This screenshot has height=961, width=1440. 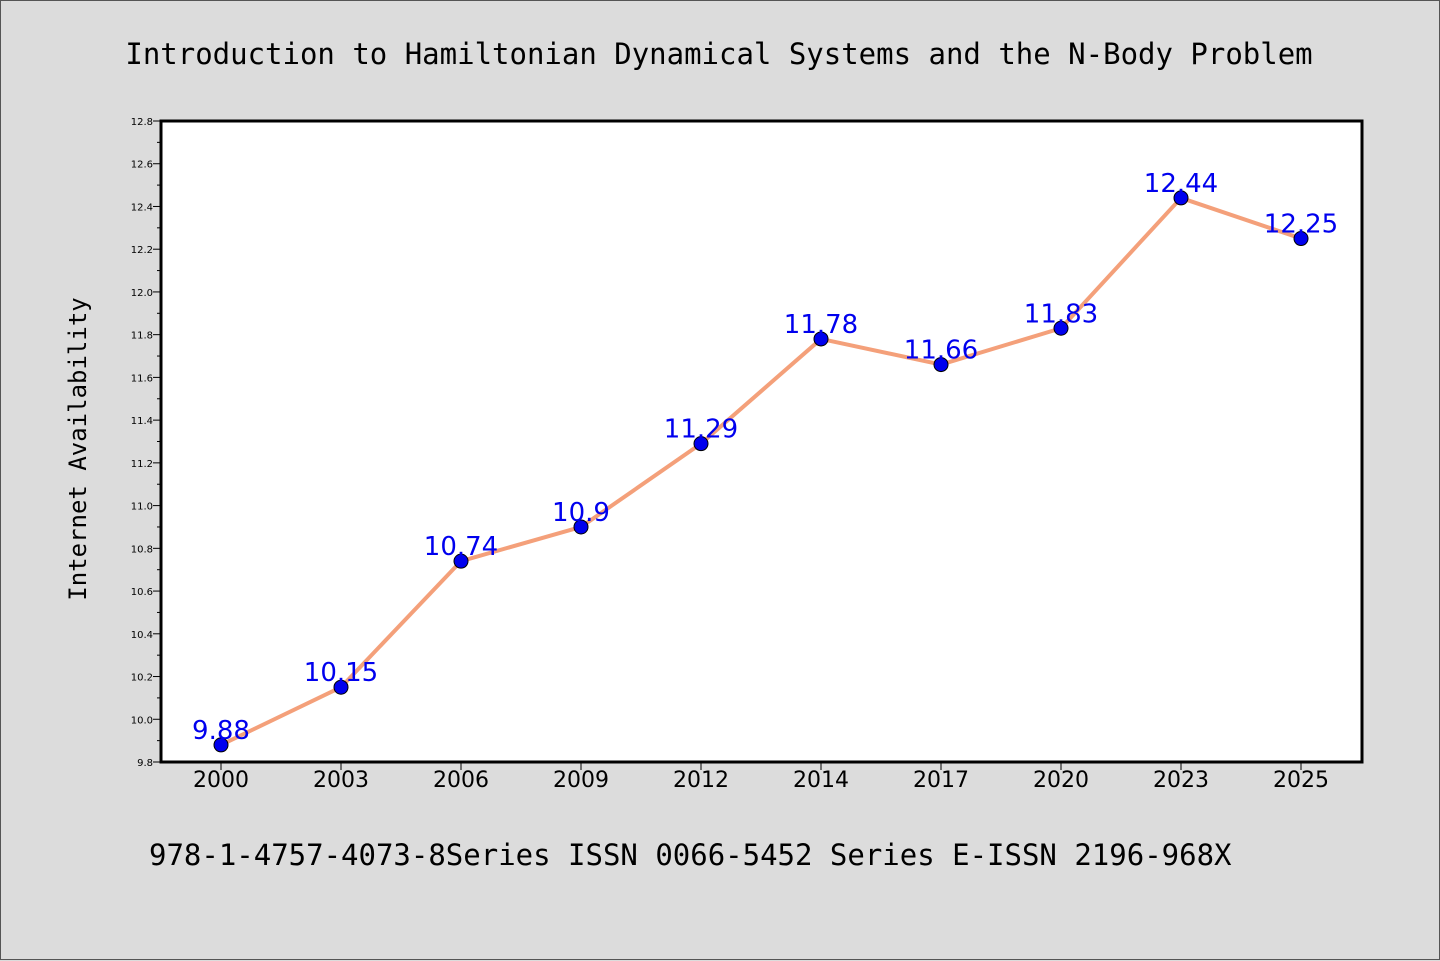 I want to click on y-tick-label: 12.0, so click(x=142, y=293).